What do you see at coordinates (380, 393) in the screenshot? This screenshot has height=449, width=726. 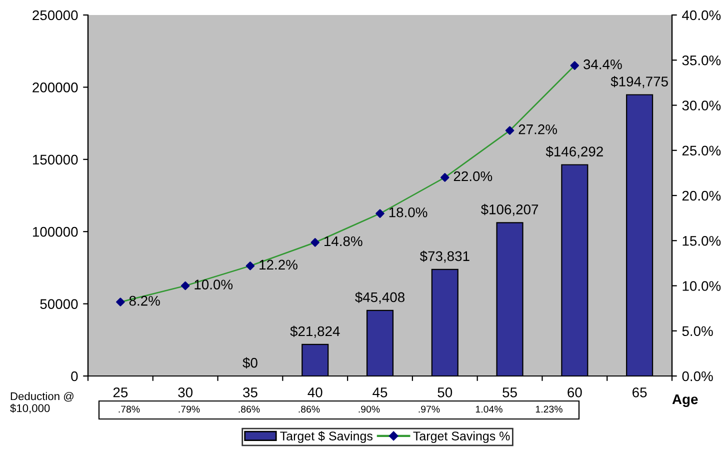 I see `x-tick-label: 45` at bounding box center [380, 393].